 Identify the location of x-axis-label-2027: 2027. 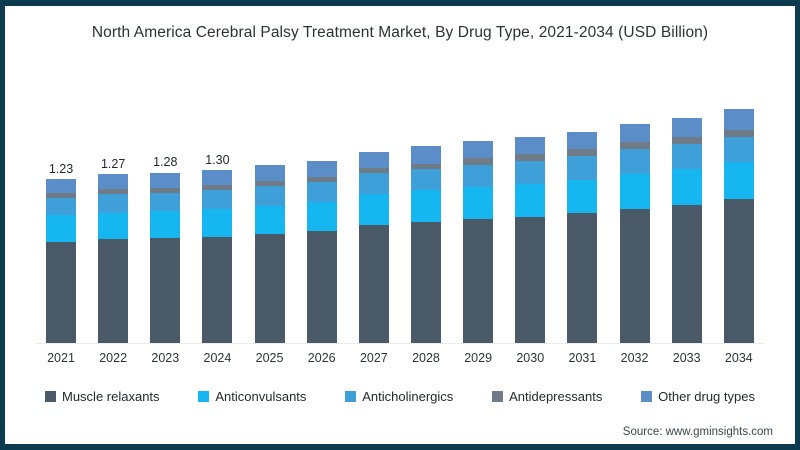
(373, 358).